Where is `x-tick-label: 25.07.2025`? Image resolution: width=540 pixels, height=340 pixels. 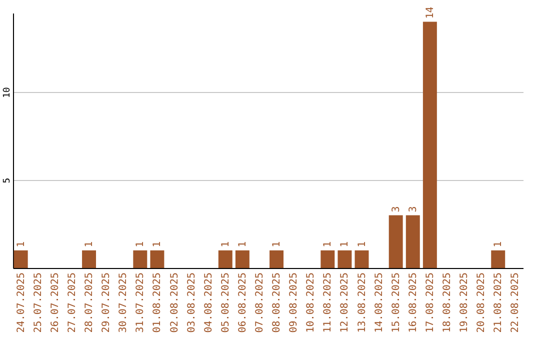 x-tick-label: 25.07.2025 is located at coordinates (38, 302).